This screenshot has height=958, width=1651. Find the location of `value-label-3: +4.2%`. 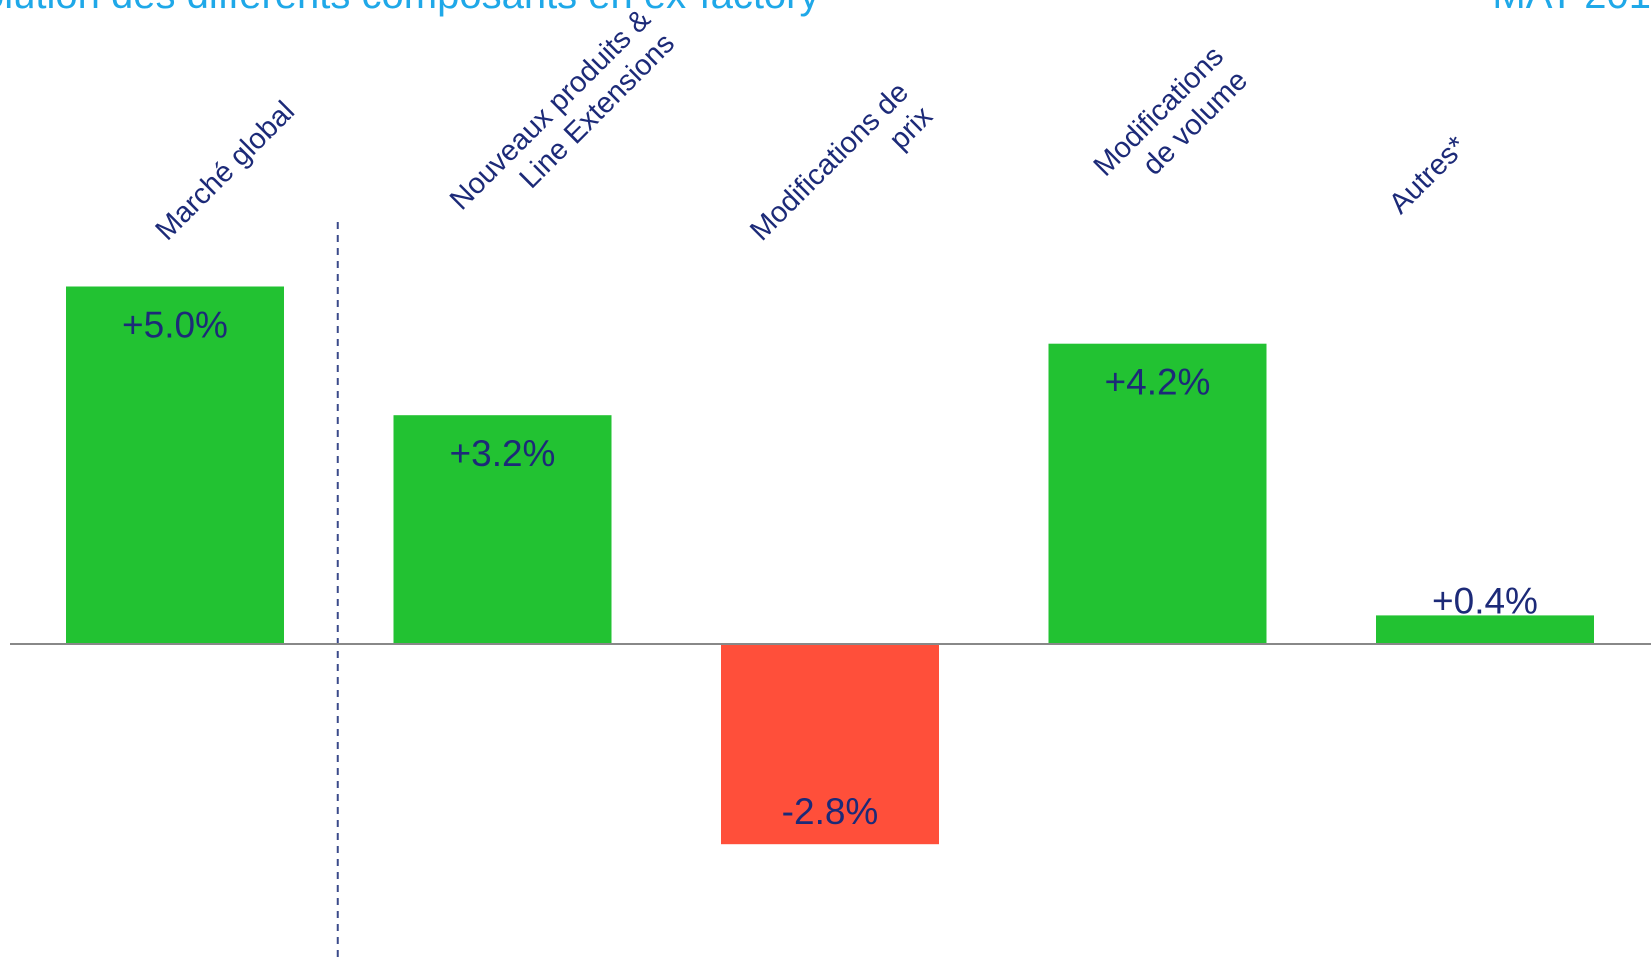

value-label-3: +4.2% is located at coordinates (1158, 382).